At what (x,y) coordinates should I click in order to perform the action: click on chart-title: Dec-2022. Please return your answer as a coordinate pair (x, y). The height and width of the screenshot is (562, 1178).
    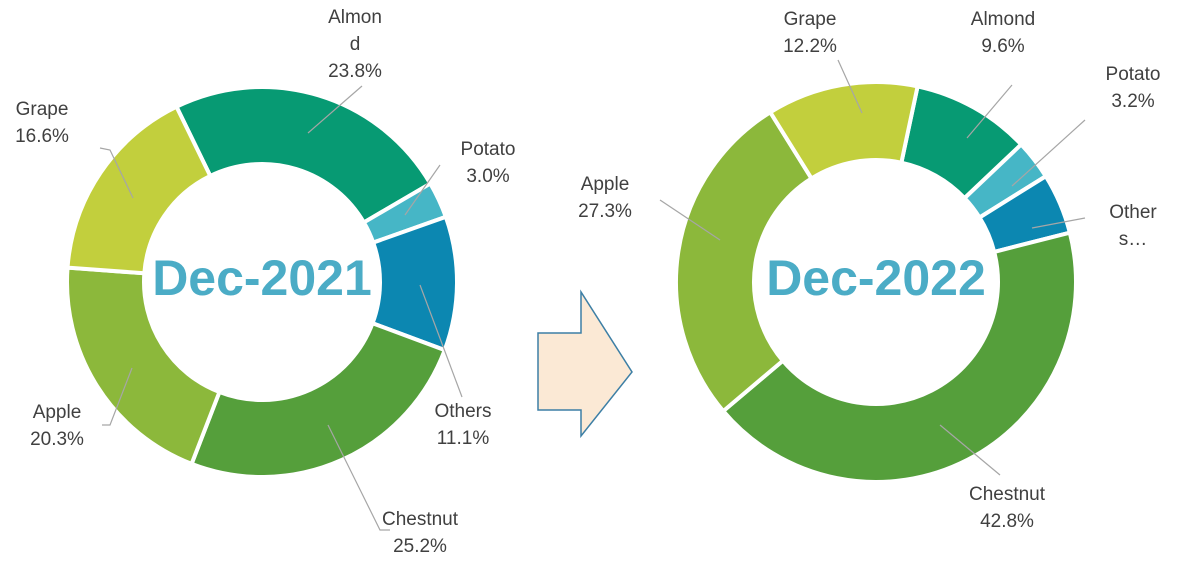
    Looking at the image, I should click on (876, 278).